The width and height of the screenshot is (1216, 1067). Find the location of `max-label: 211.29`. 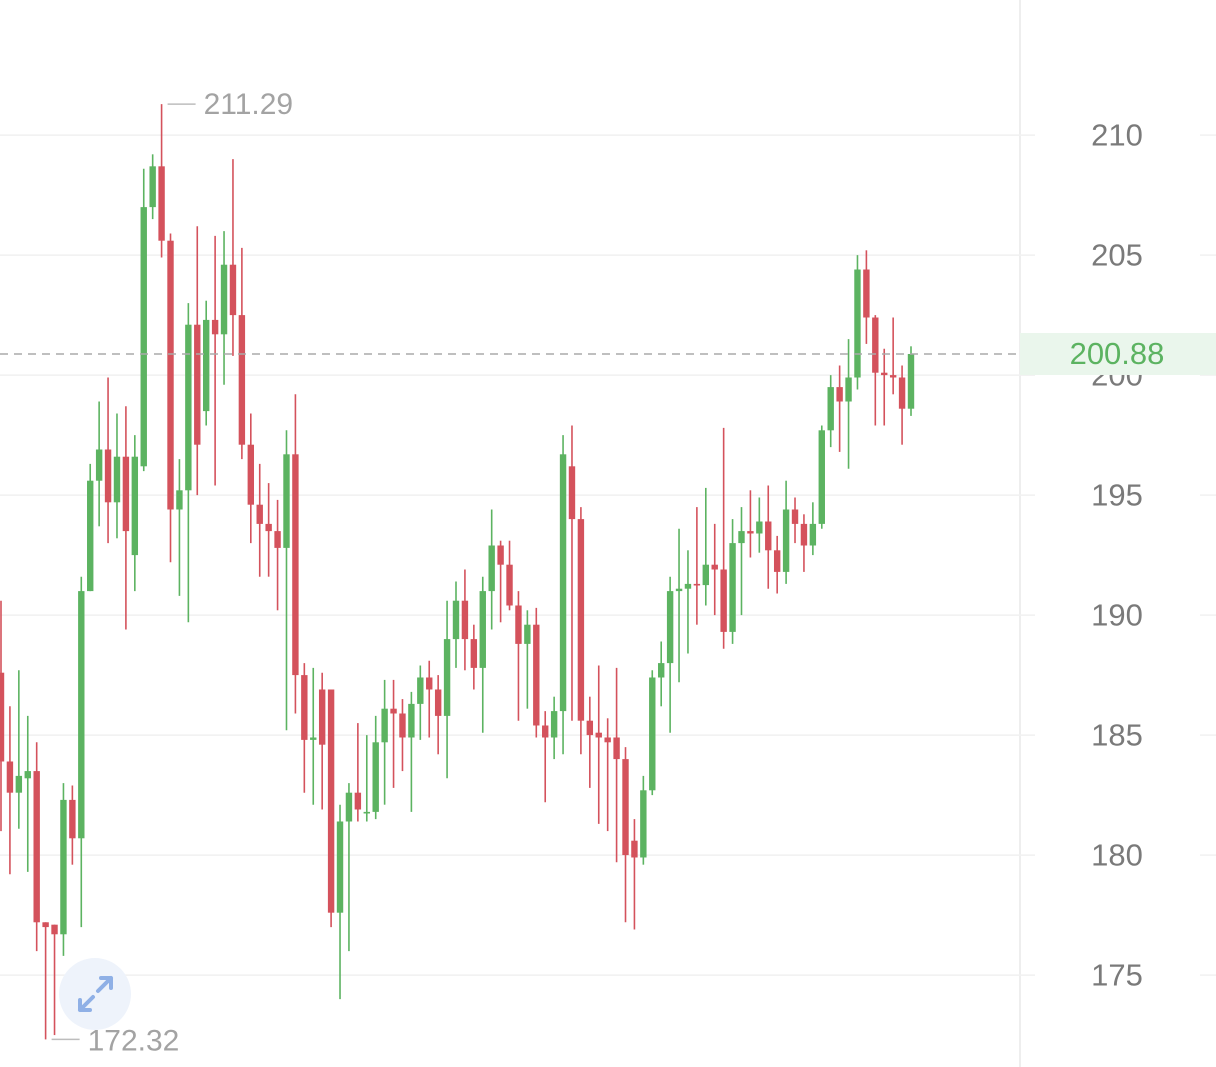

max-label: 211.29 is located at coordinates (249, 104).